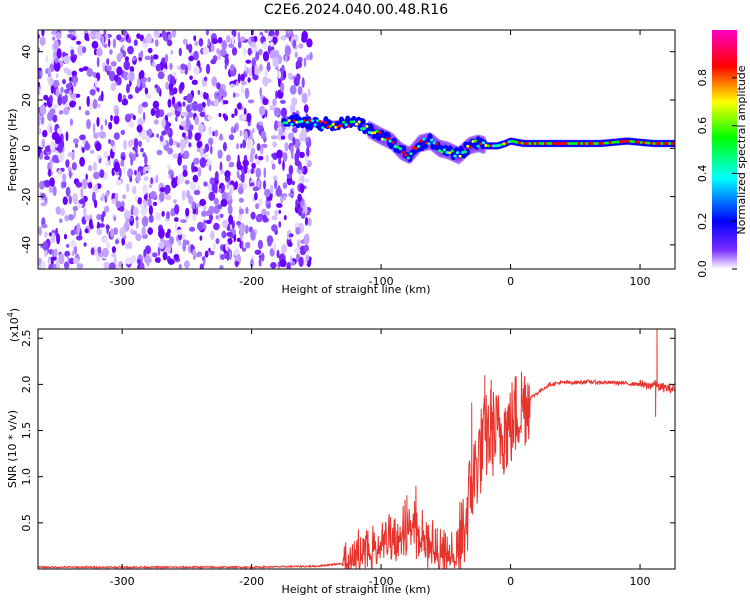 This screenshot has width=750, height=600. I want to click on spectrogram-xlabel: Height of straight line (km), so click(355, 289).